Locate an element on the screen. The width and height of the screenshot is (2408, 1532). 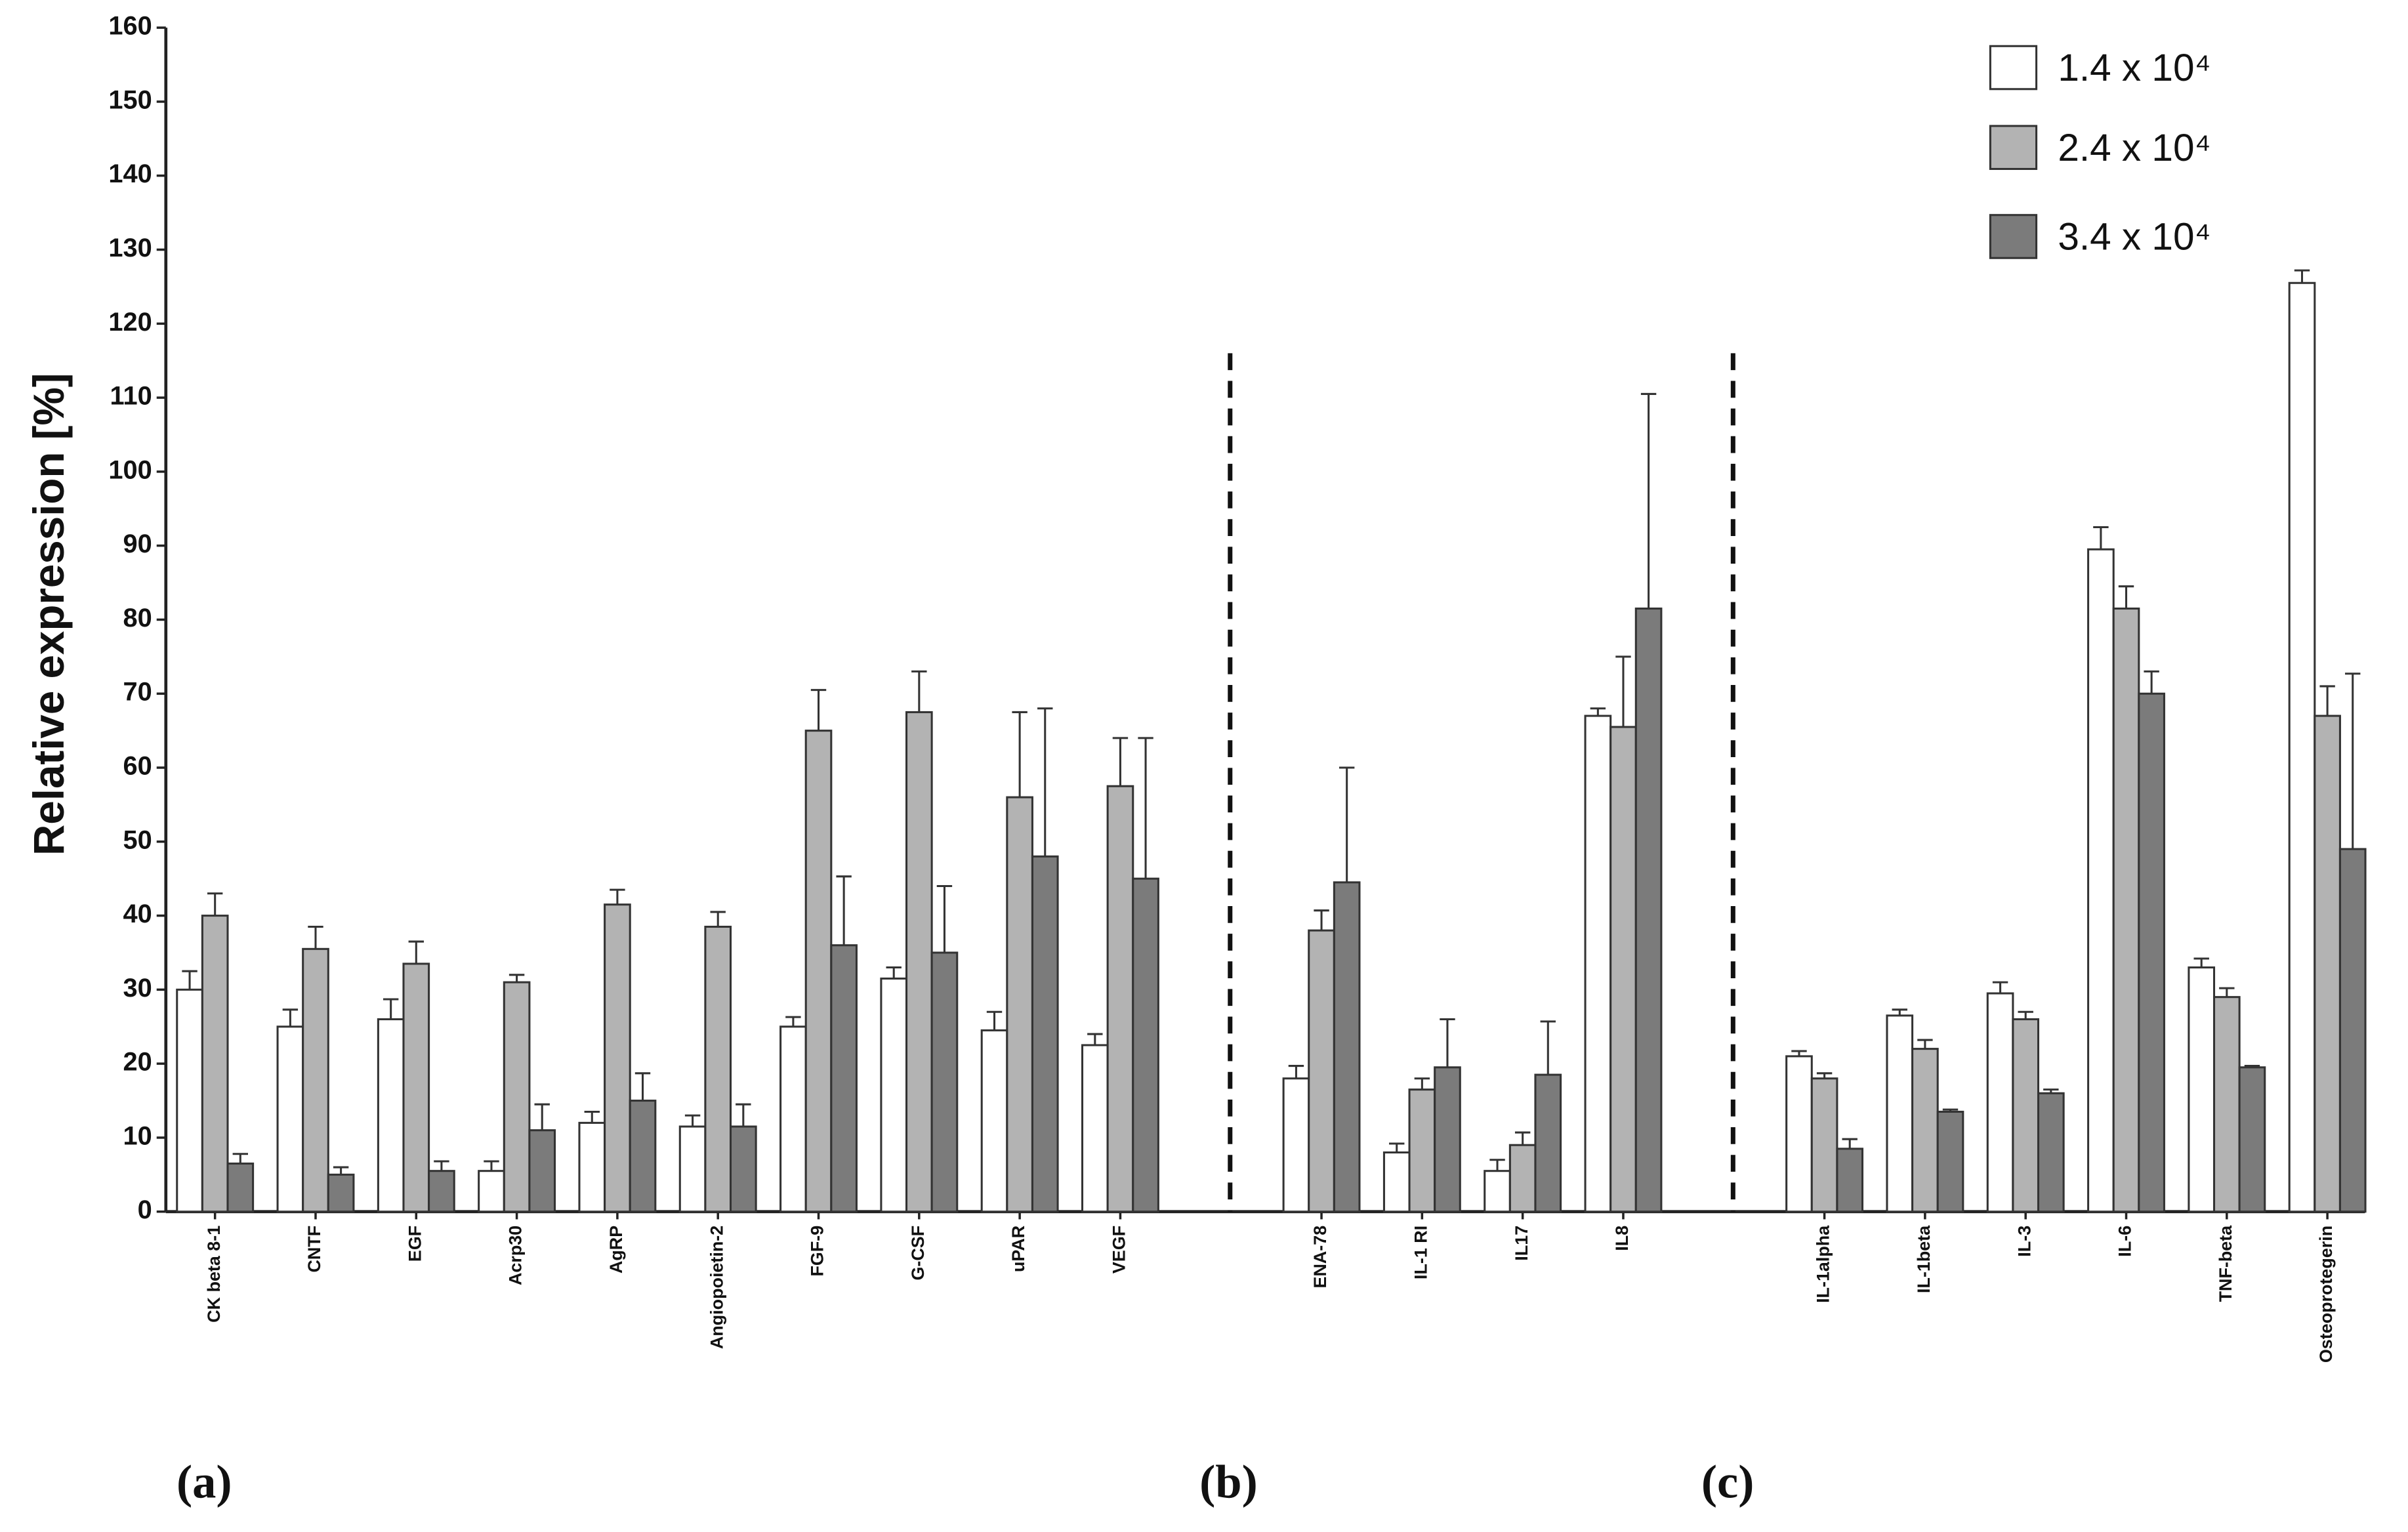
y-tick-label: 60 is located at coordinates (138, 766).